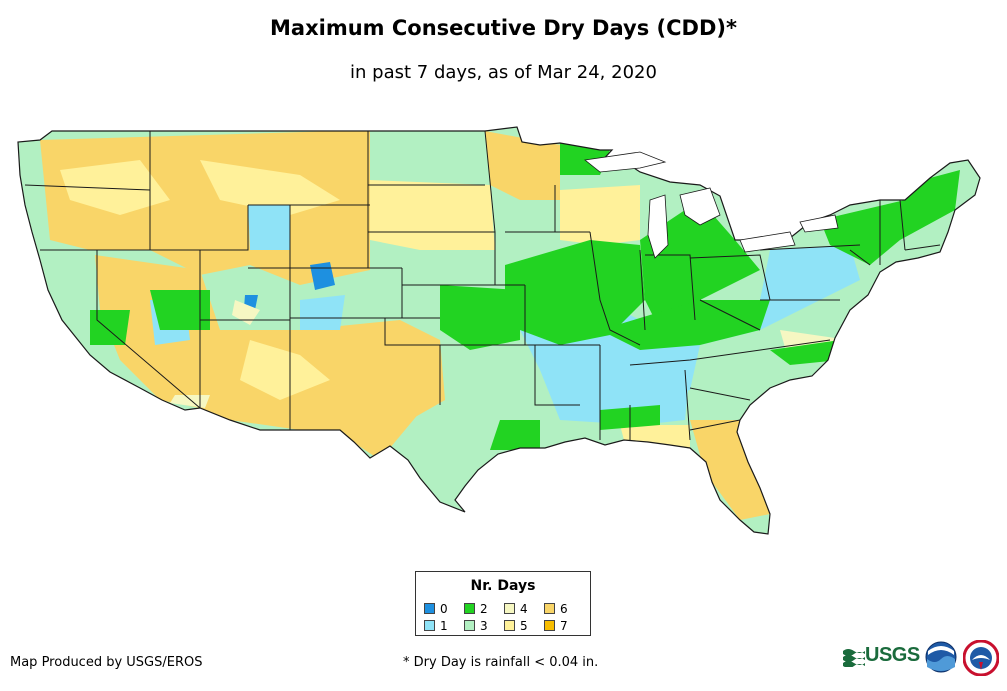 Image resolution: width=1007 pixels, height=691 pixels. I want to click on usgs-logo-text: USGS, so click(892, 655).